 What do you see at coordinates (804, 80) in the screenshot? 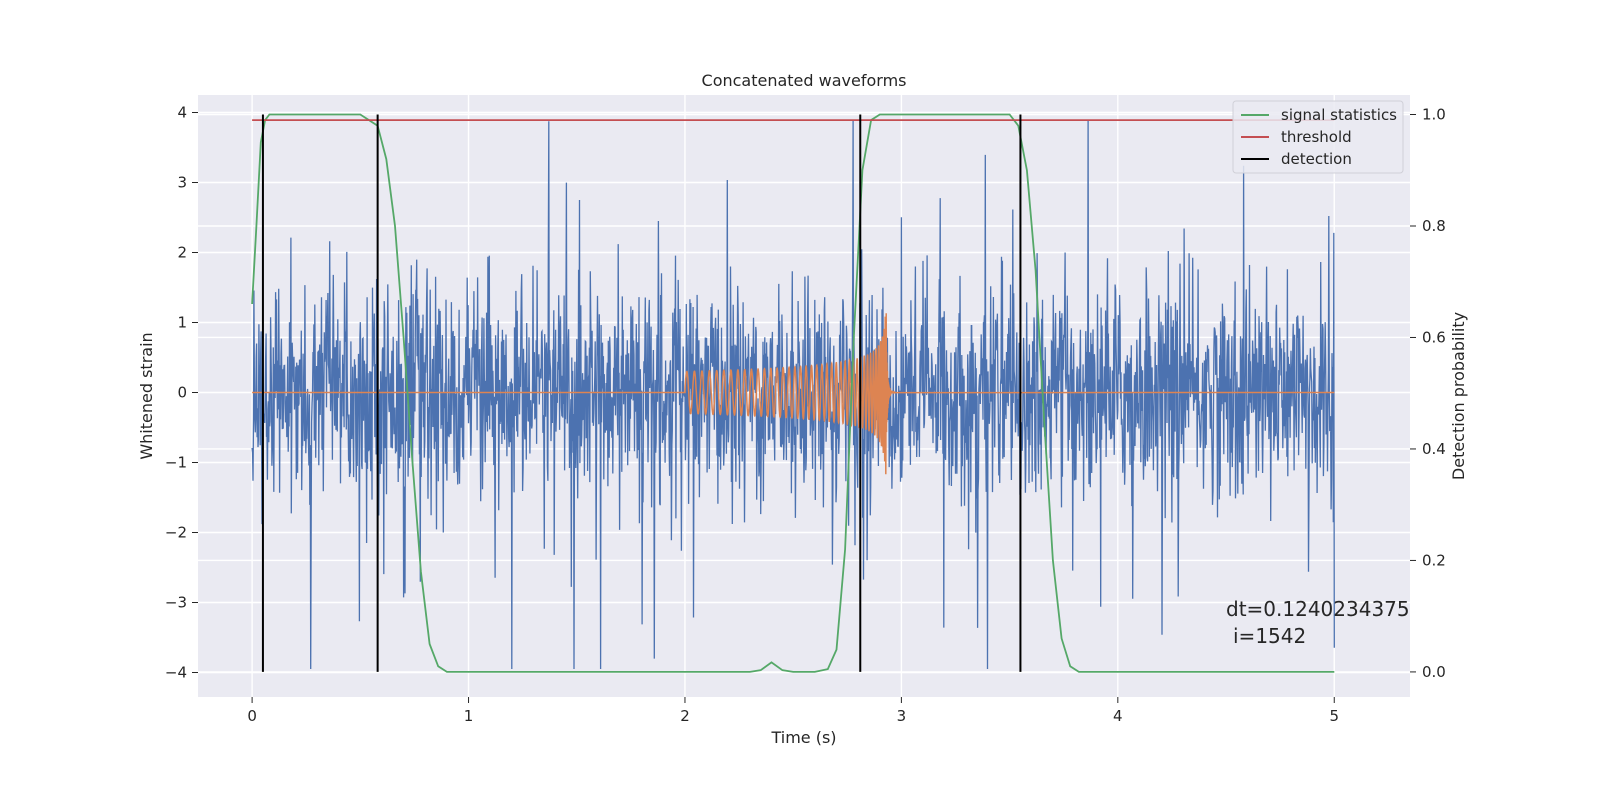
I see `chart-title: Concatenated waveforms` at bounding box center [804, 80].